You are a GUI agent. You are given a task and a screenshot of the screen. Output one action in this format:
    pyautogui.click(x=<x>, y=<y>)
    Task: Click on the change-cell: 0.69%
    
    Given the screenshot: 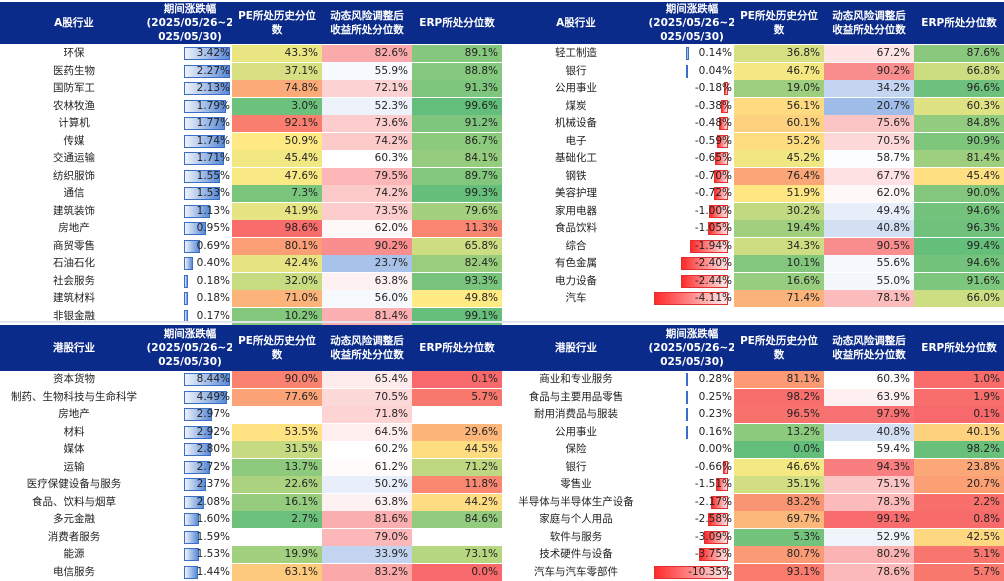 What is the action you would take?
    pyautogui.click(x=190, y=246)
    